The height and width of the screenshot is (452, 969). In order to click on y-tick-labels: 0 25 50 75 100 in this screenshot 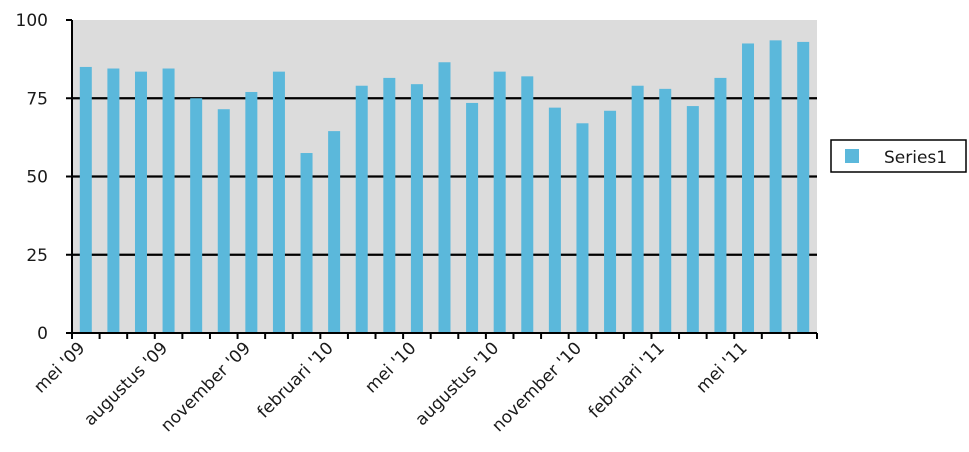, I will do `click(32, 177)`.